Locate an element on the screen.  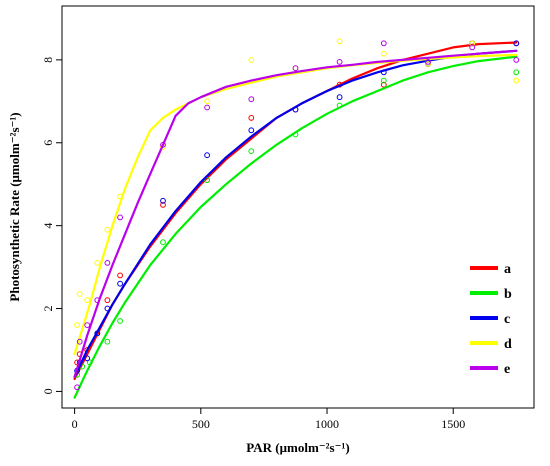
y-tick-label: 6 is located at coordinates (48, 143).